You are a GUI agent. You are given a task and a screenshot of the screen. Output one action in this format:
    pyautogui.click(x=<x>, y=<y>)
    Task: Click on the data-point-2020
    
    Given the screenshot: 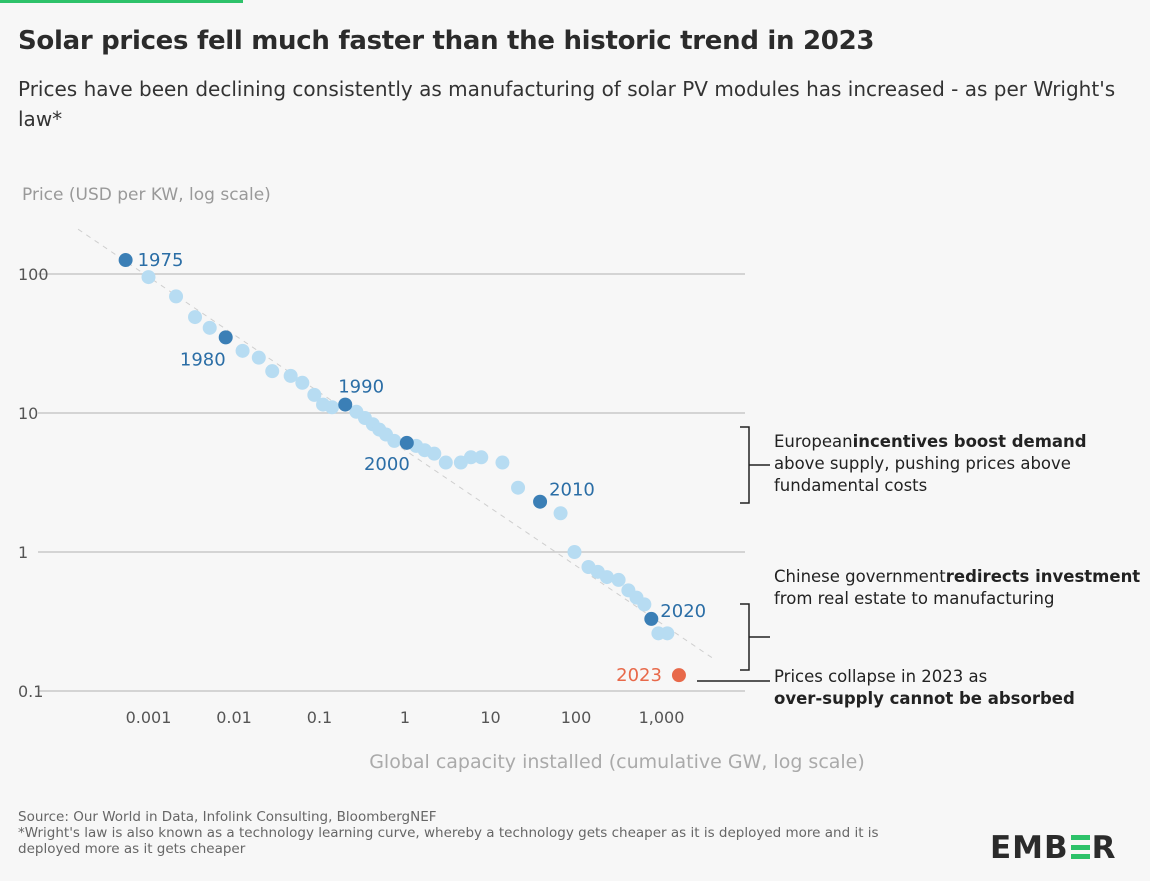 What is the action you would take?
    pyautogui.click(x=651, y=618)
    